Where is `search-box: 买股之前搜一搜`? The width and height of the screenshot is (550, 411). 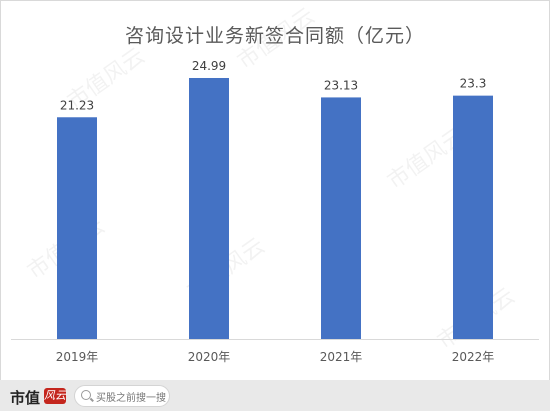
search-box: 买股之前搜一搜 is located at coordinates (122, 396).